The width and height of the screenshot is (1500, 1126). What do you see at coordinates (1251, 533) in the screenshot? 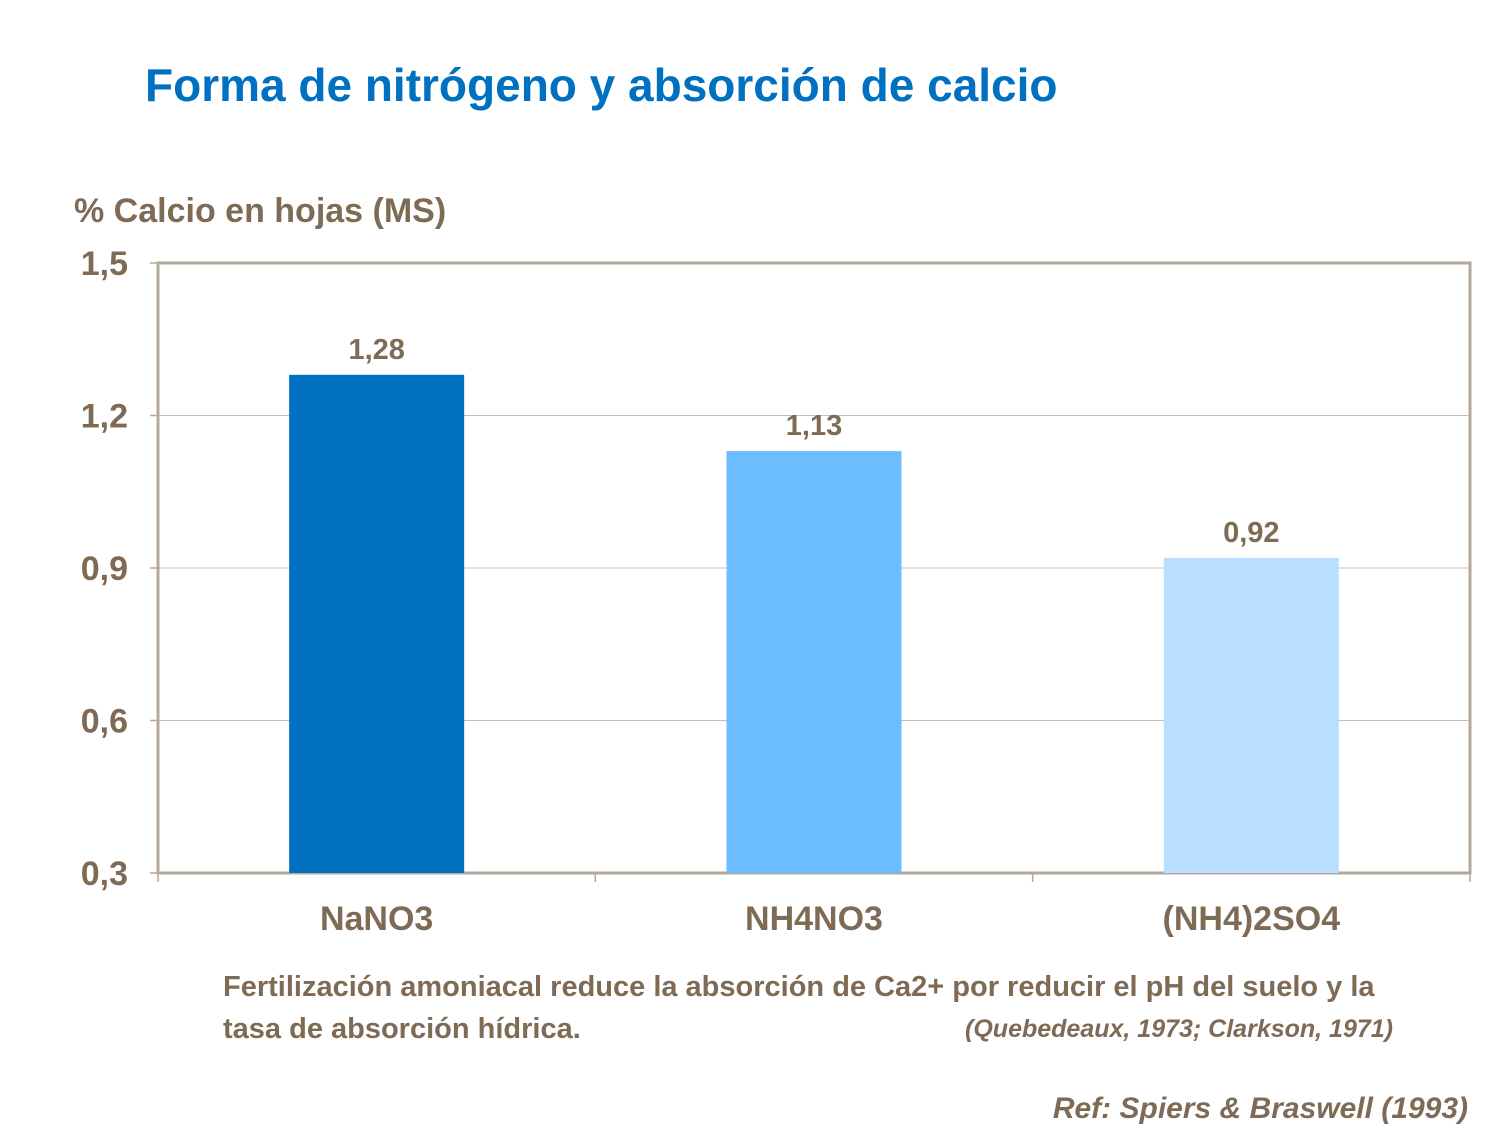
I see `data-label: 0,92` at bounding box center [1251, 533].